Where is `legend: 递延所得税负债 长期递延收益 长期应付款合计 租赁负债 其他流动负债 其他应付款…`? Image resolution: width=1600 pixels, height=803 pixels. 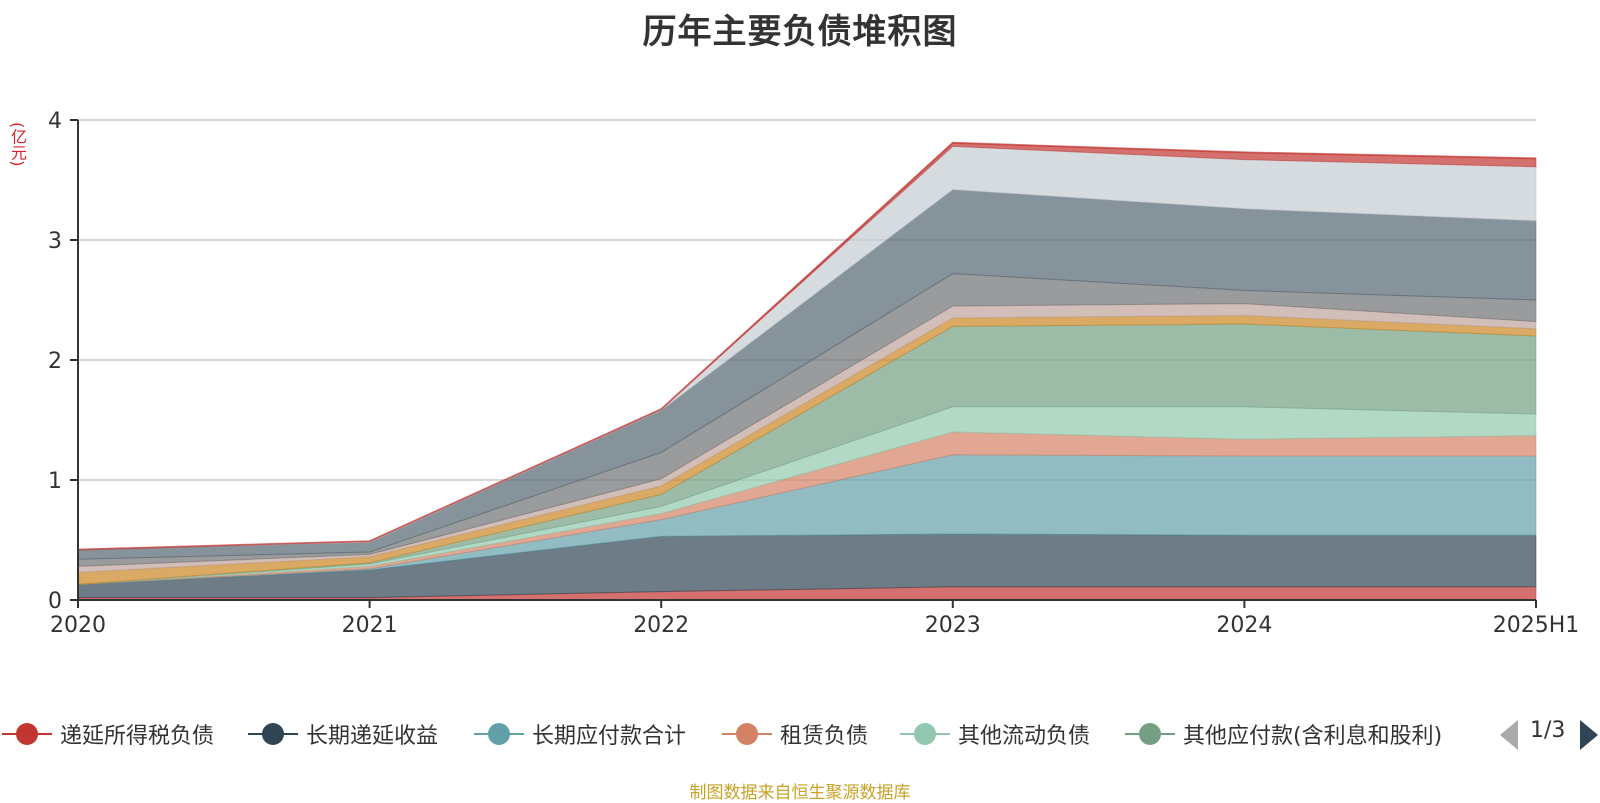 legend: 递延所得税负债 长期递延收益 长期应付款合计 租赁负债 其他流动负债 其他应付款… is located at coordinates (800, 734).